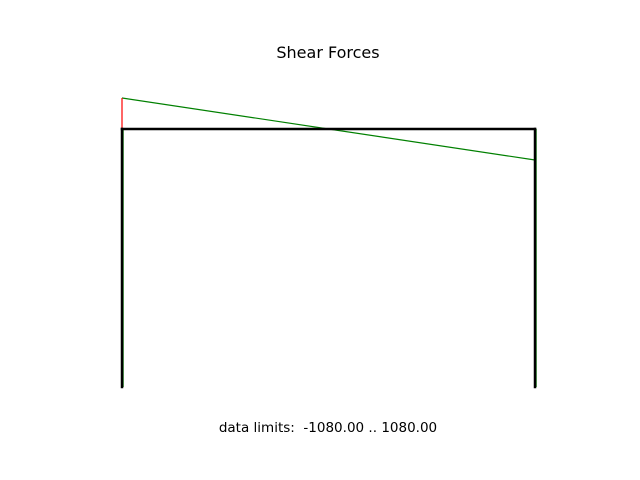 The width and height of the screenshot is (640, 480). What do you see at coordinates (256, 428) in the screenshot?
I see `data-limits-prefix: data limits:` at bounding box center [256, 428].